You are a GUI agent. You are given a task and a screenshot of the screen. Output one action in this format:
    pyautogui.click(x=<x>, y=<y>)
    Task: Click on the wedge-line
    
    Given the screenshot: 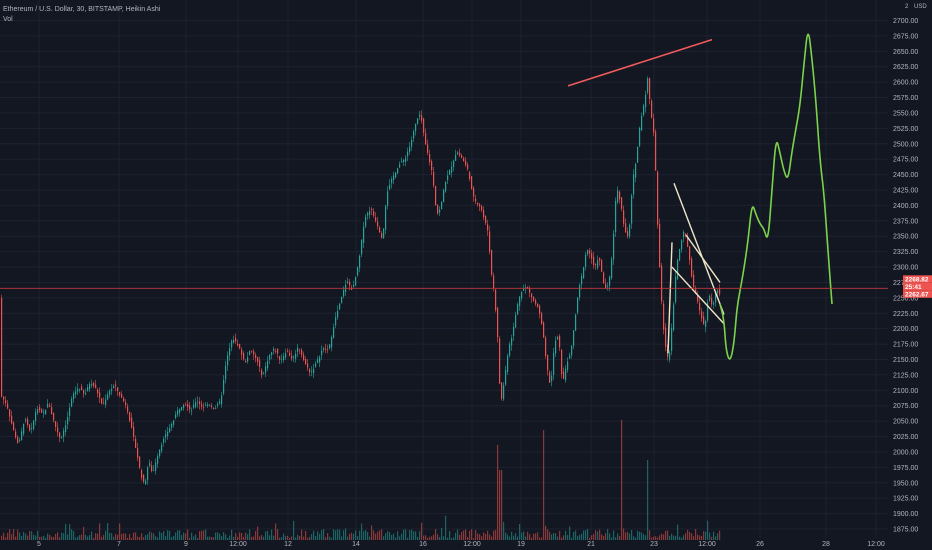 What is the action you would take?
    pyautogui.click(x=703, y=258)
    